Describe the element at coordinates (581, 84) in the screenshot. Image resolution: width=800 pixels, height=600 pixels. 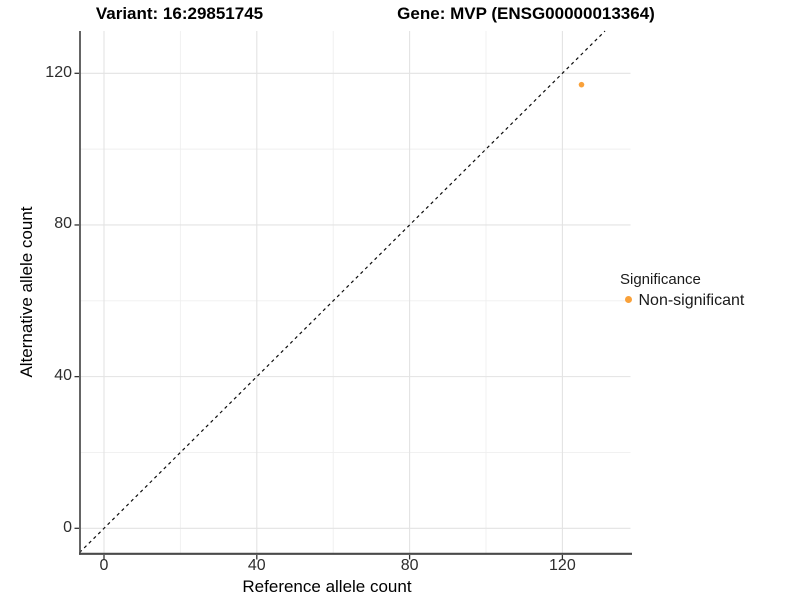
I see `data-point` at that location.